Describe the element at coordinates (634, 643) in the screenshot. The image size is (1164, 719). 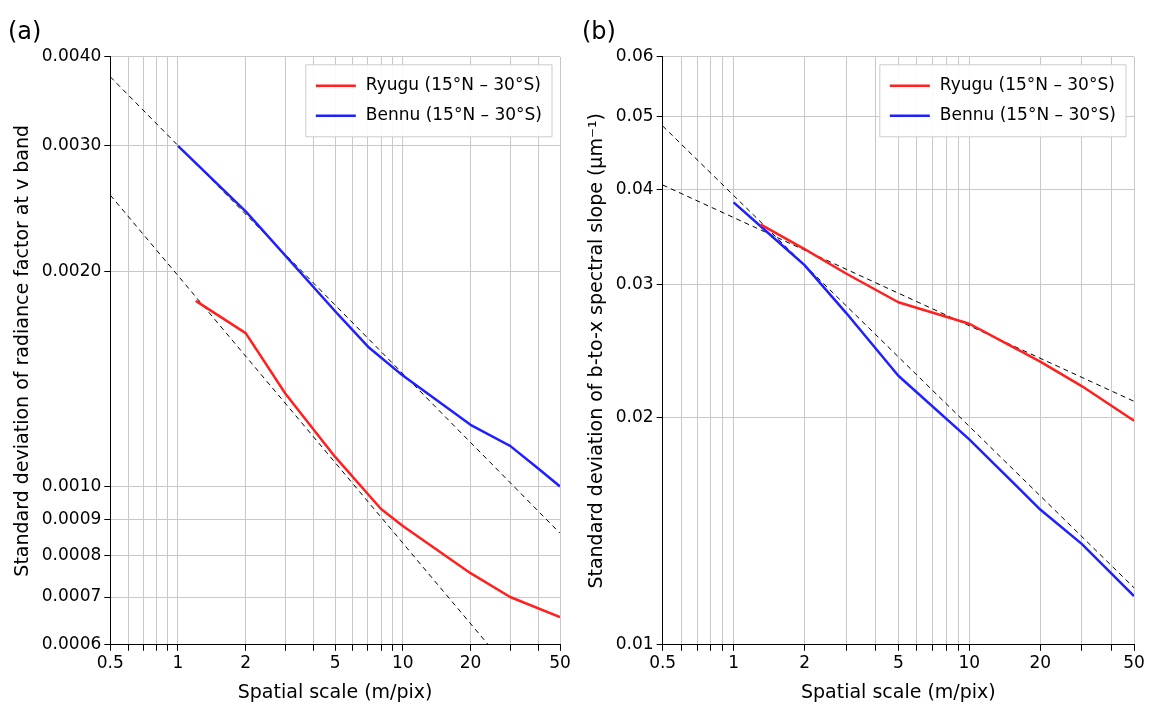
I see `y-tick-label: 0.01` at that location.